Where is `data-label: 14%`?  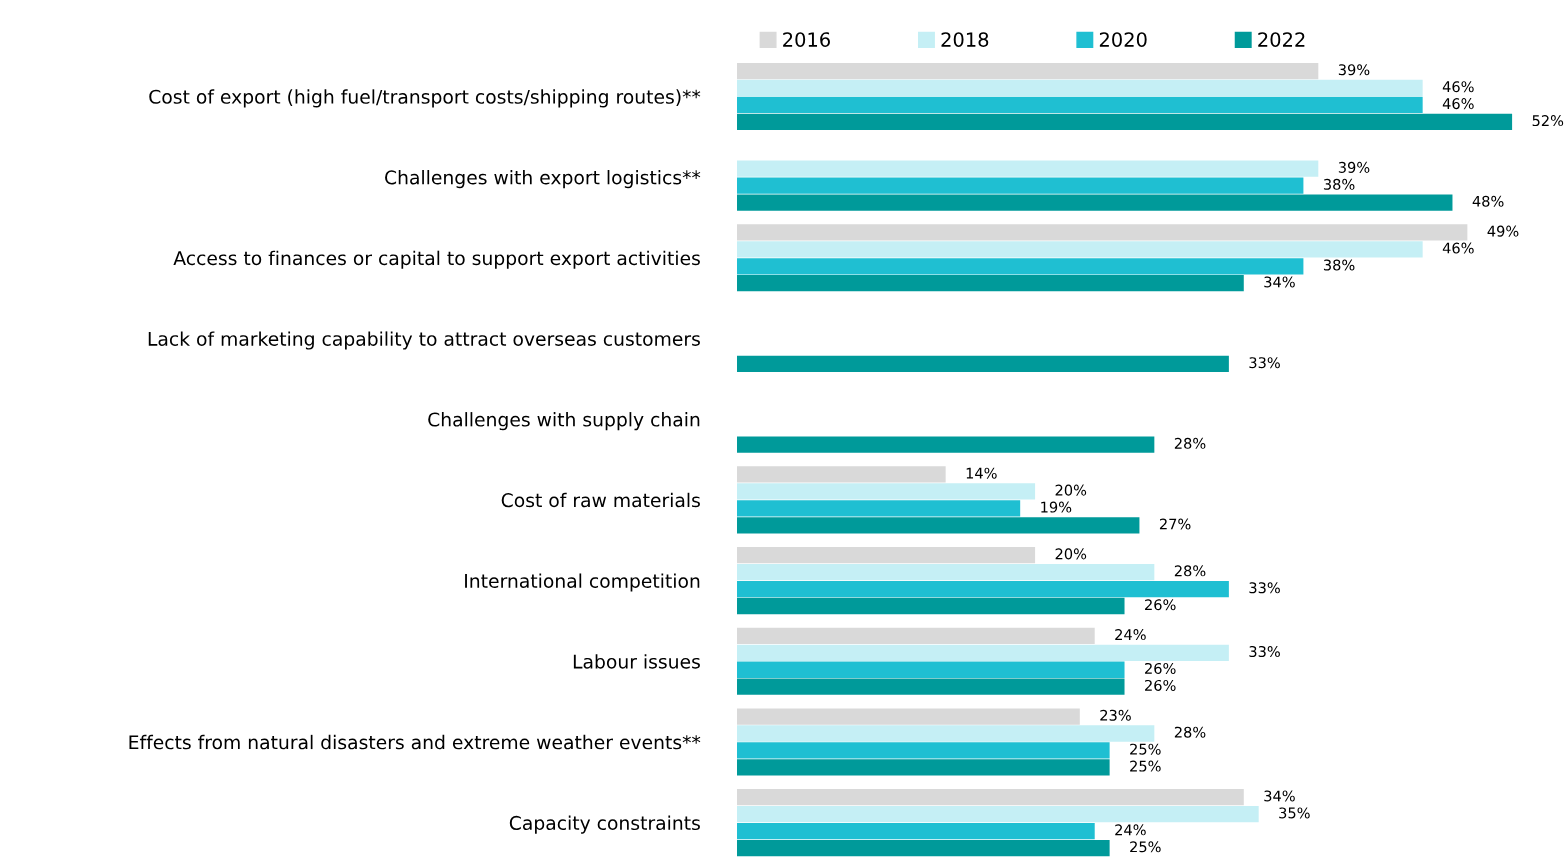
data-label: 14% is located at coordinates (981, 473).